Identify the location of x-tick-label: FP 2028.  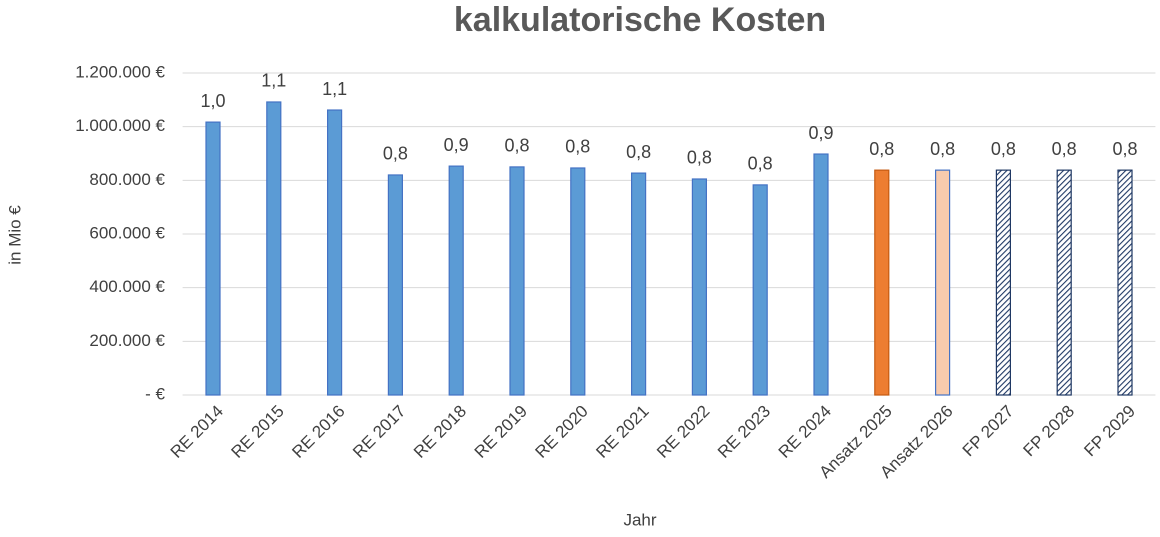
(1049, 431).